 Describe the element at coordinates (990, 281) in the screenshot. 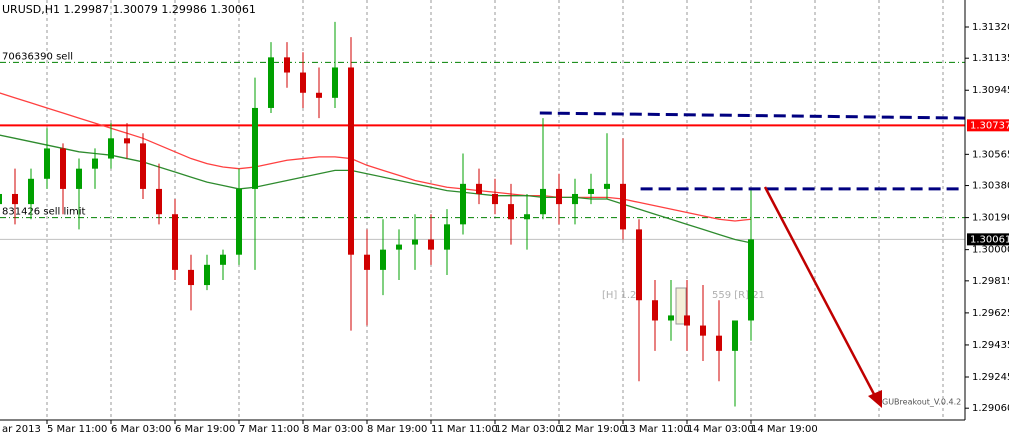

I see `y-tick-label: 1.29815` at that location.